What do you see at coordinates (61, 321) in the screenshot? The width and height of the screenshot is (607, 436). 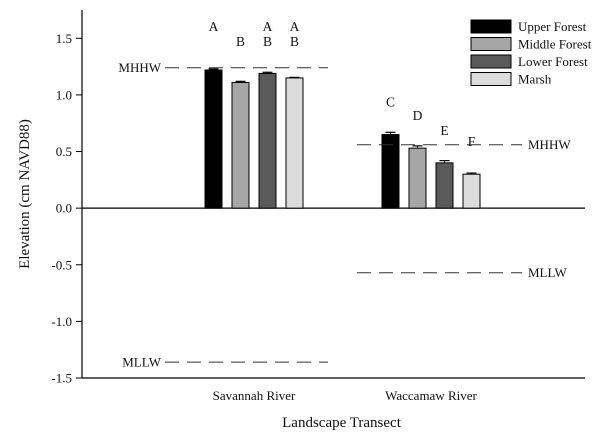 I see `y-tick-label: -1.0` at bounding box center [61, 321].